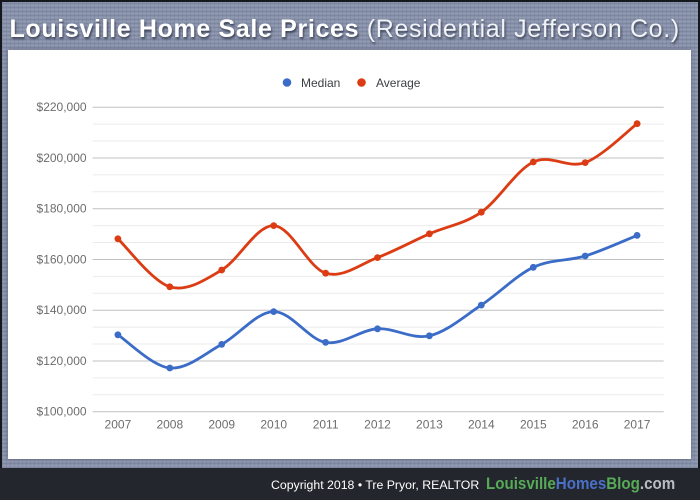 This screenshot has height=500, width=700. Describe the element at coordinates (62, 412) in the screenshot. I see `svg-text: $100,000` at that location.